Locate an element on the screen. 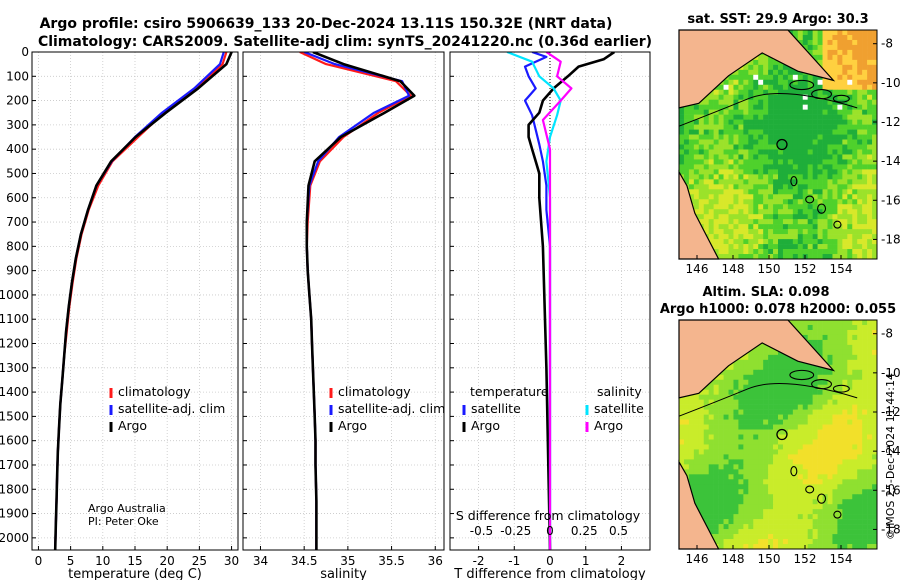 Image resolution: width=900 pixels, height=580 pixels. y-tick-label: 1400 is located at coordinates (14, 392).